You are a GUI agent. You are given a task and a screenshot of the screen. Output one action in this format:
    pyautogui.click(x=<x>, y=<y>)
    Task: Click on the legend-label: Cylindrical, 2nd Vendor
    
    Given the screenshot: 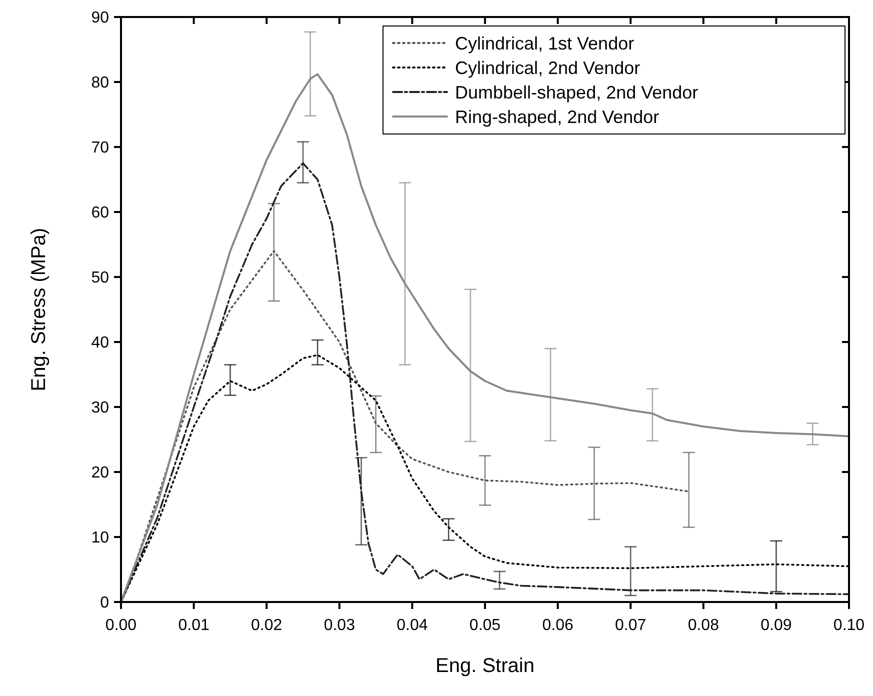 What is the action you would take?
    pyautogui.click(x=547, y=68)
    